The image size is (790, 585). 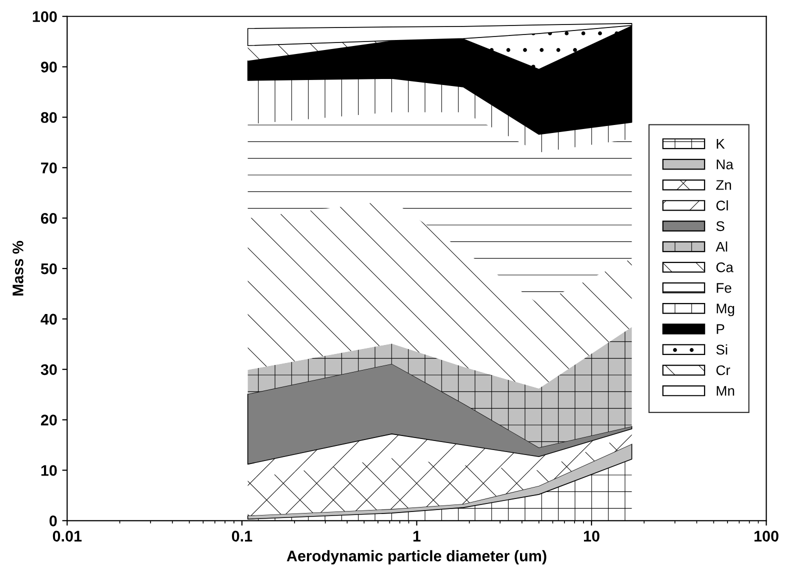 What do you see at coordinates (67, 536) in the screenshot?
I see `x-tick-label: 0.01` at bounding box center [67, 536].